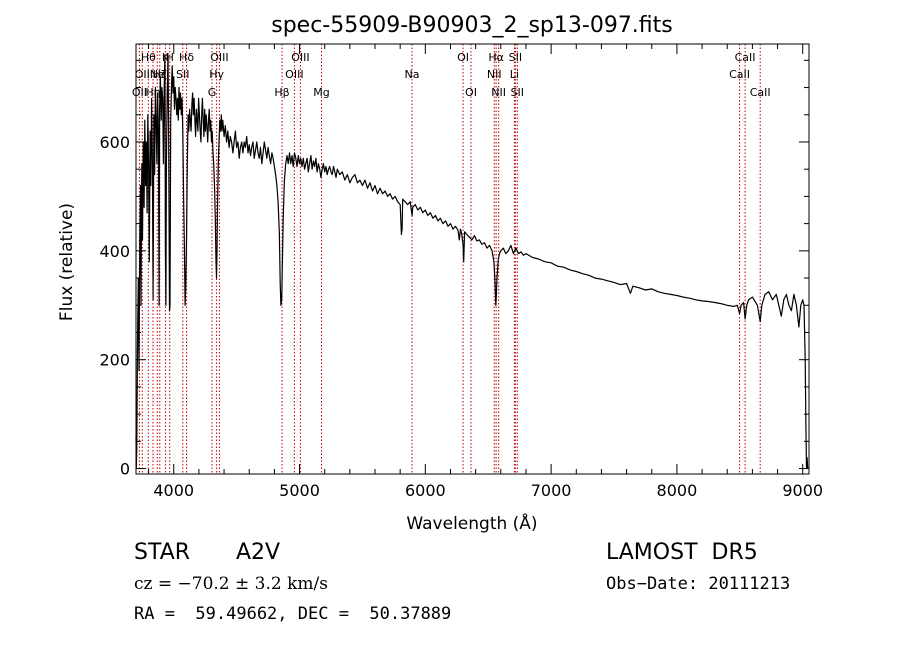 The width and height of the screenshot is (900, 649). I want to click on marker-label: Hα, so click(496, 57).